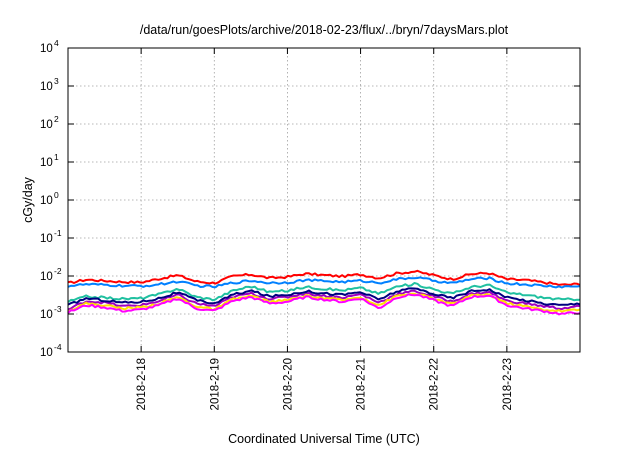  I want to click on y-tick-label: 10 3, so click(49, 84).